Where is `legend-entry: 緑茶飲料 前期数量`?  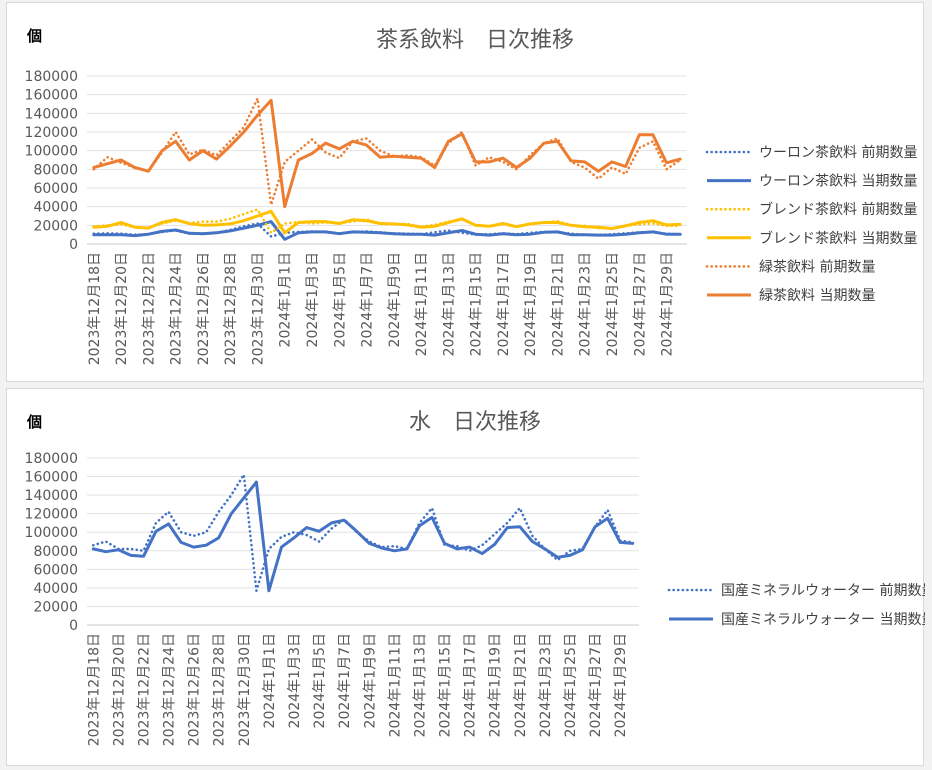 legend-entry: 緑茶飲料 前期数量 is located at coordinates (817, 266).